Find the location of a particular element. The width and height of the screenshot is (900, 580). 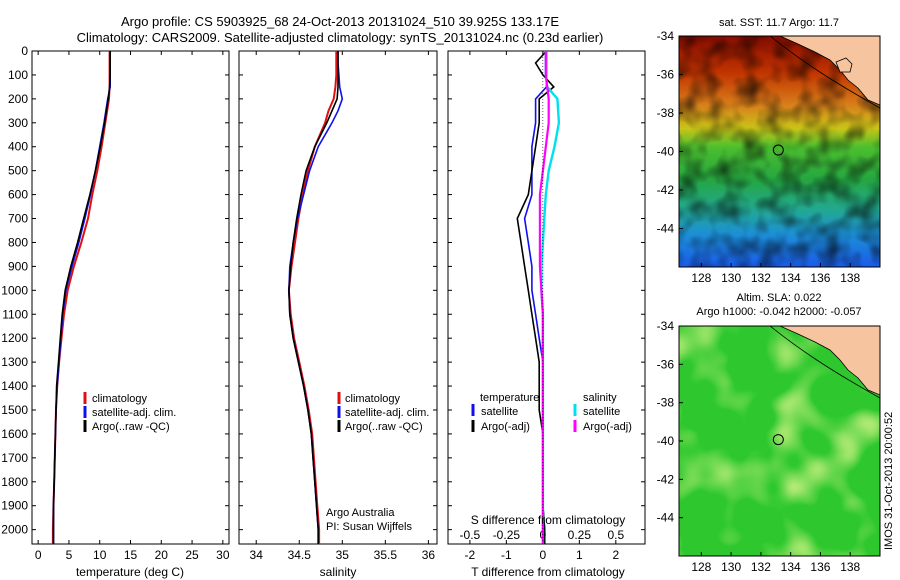

depth-tick-label: 1500 is located at coordinates (14, 410).